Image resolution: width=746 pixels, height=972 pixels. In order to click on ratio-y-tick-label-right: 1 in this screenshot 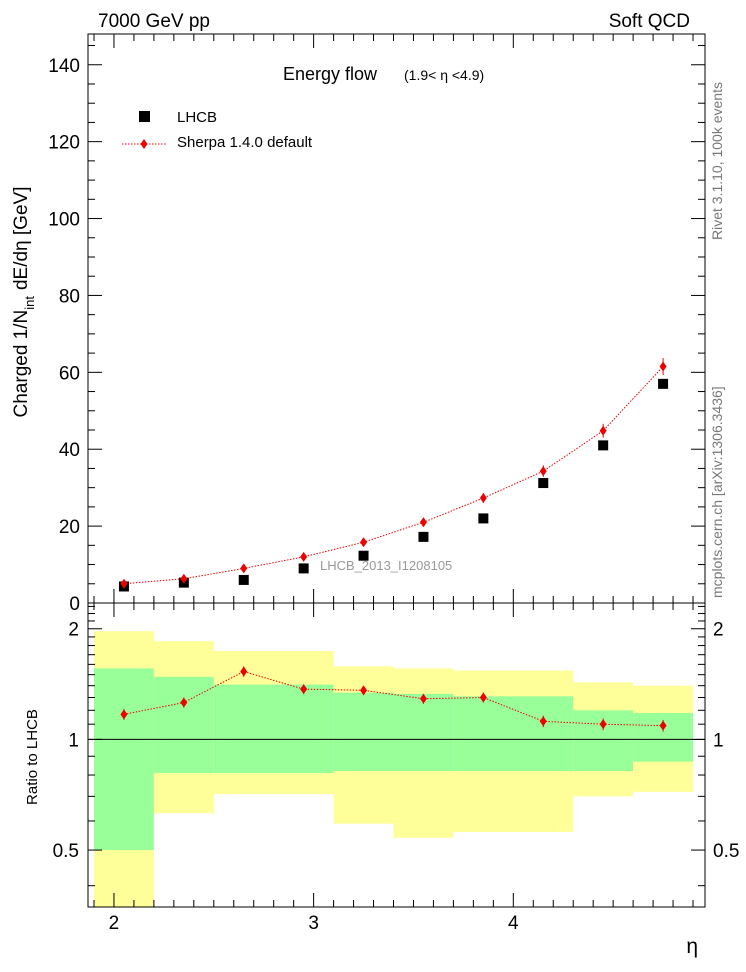, I will do `click(718, 740)`.